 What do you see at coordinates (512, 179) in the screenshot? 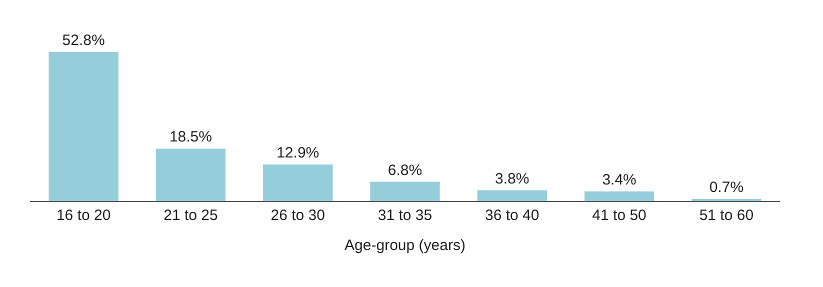
I see `data-label: 3.8%` at bounding box center [512, 179].